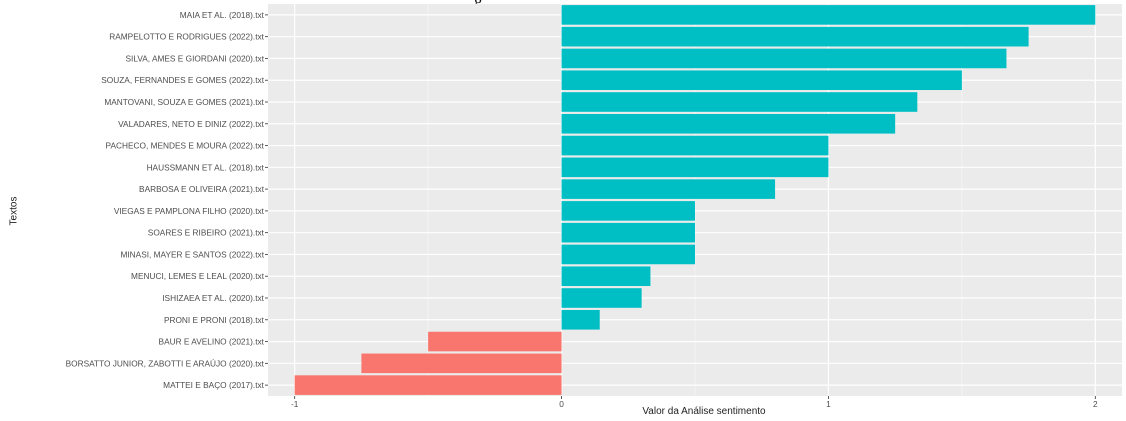 This screenshot has width=1126, height=421. I want to click on y-tick-label: SILVA, AMES E GIORDANI (2020).txt, so click(195, 58).